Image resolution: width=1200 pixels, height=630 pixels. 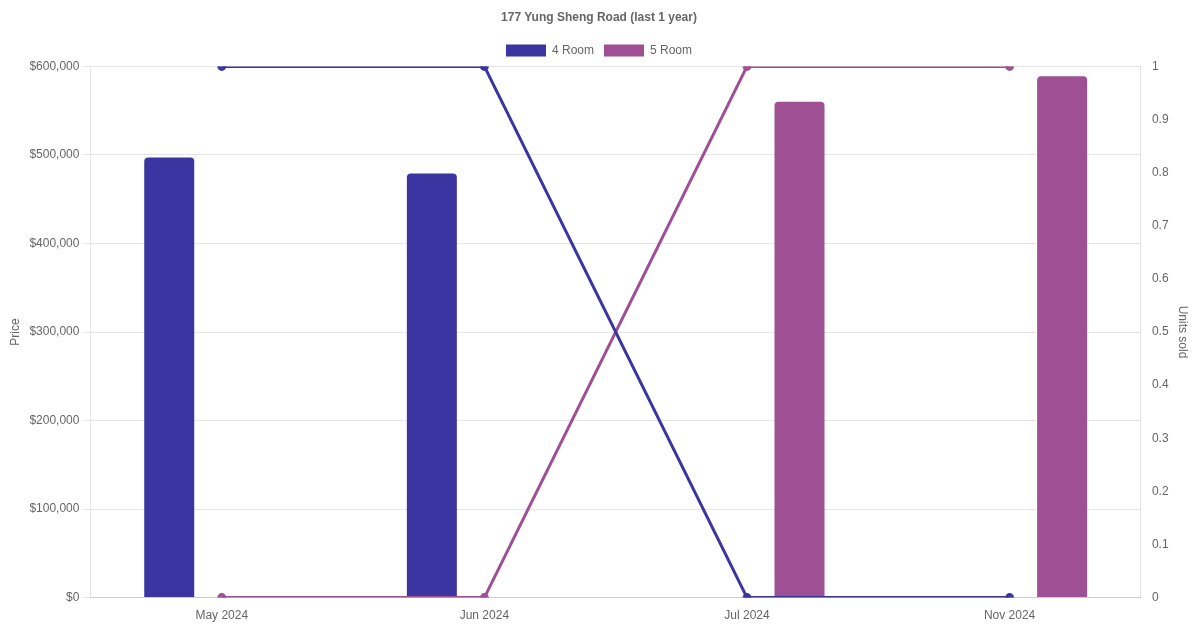 What do you see at coordinates (484, 615) in the screenshot?
I see `x-tick-label: Jun 2024` at bounding box center [484, 615].